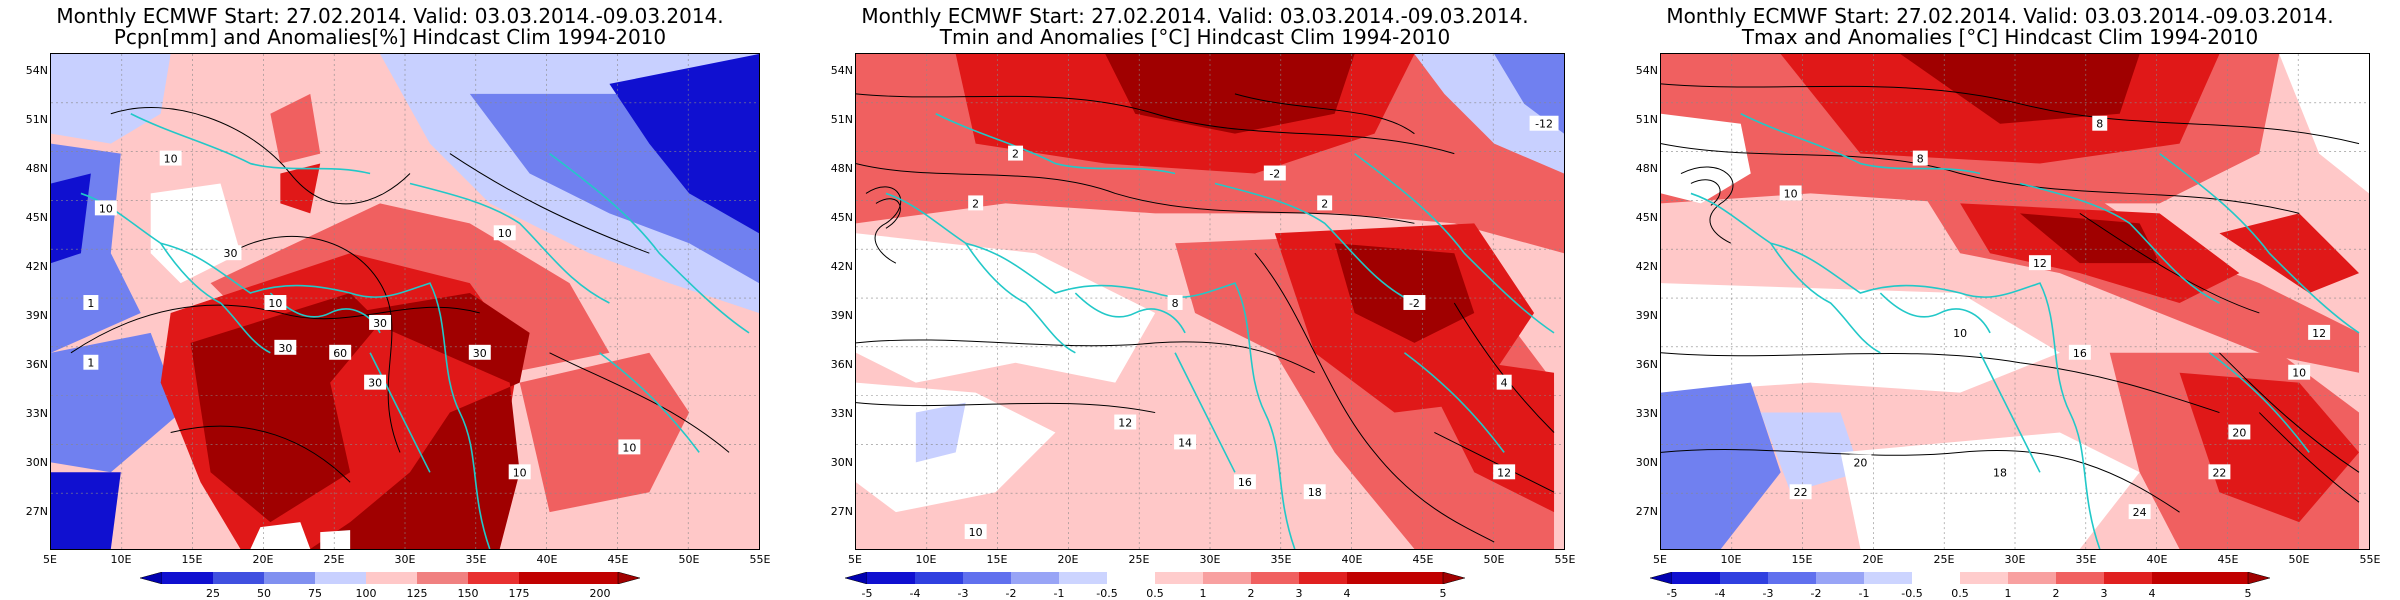 This screenshot has width=2400, height=600. What do you see at coordinates (36, 168) in the screenshot?
I see `lat-tick: 48N` at bounding box center [36, 168].